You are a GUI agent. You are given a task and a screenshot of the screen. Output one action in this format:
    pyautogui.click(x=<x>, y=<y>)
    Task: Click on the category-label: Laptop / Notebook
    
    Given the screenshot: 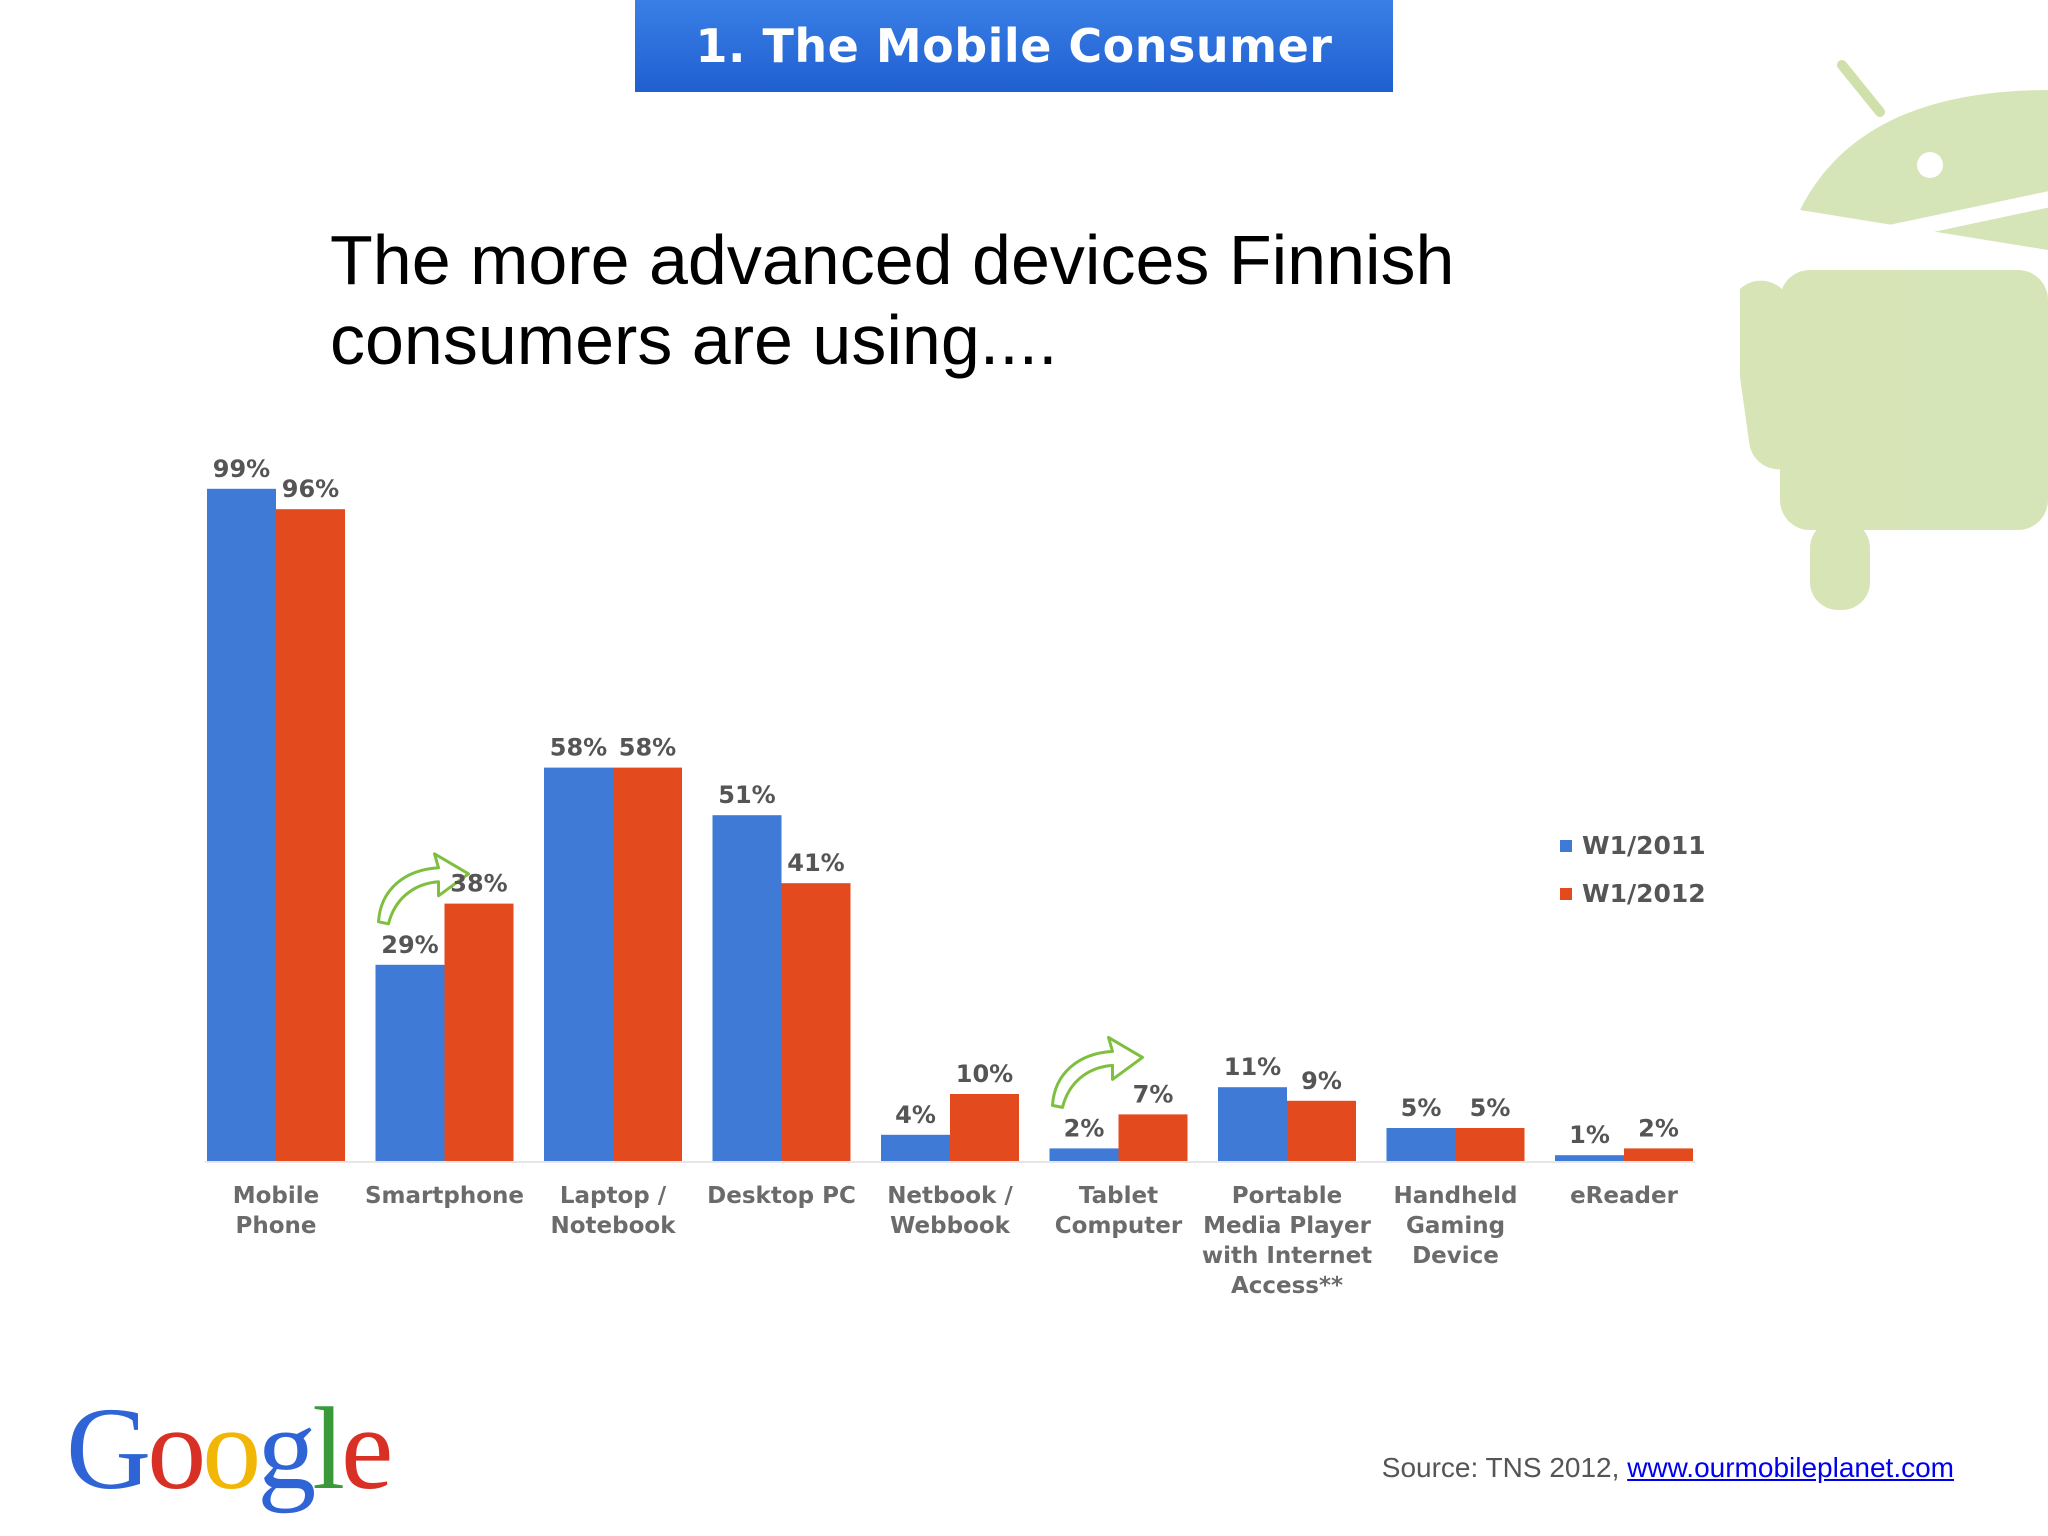 What is the action you would take?
    pyautogui.click(x=613, y=1211)
    